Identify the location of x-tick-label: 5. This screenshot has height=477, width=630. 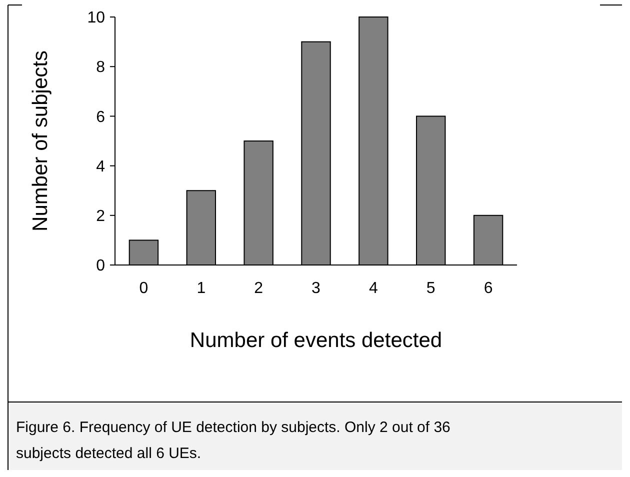
(431, 288).